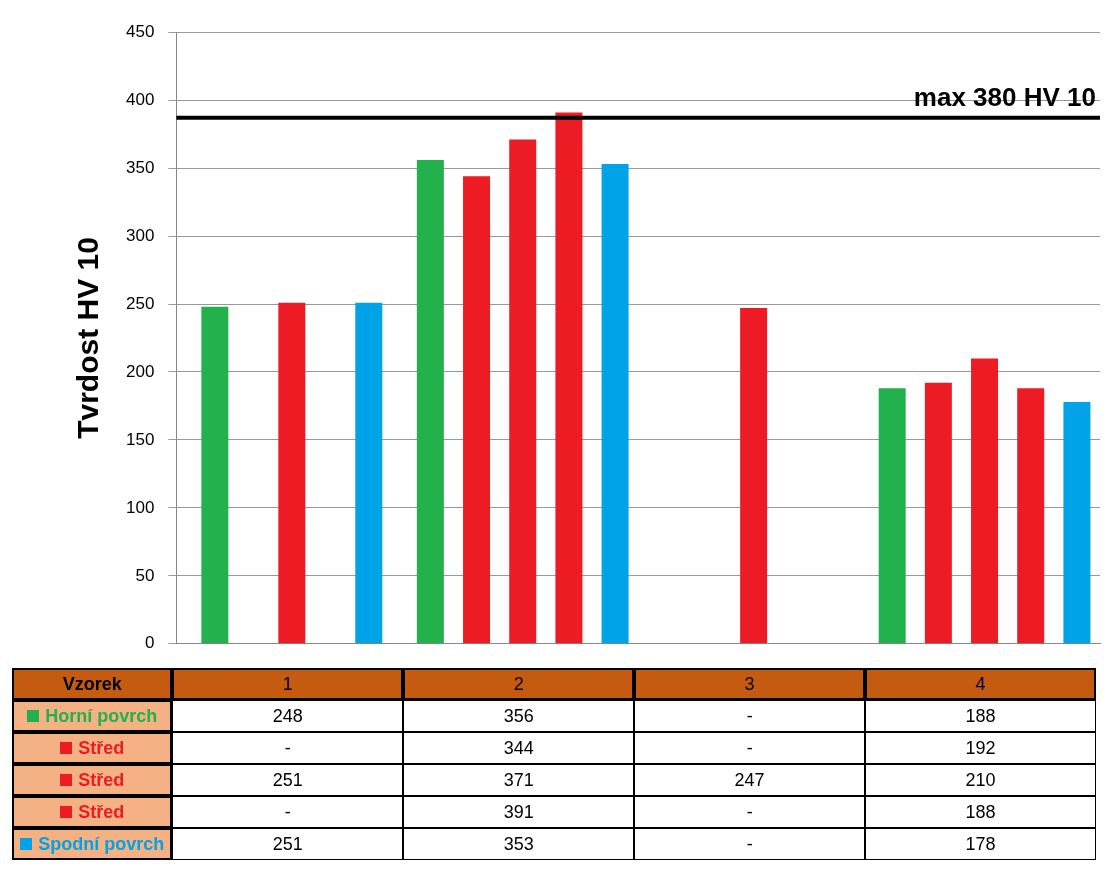  What do you see at coordinates (88, 338) in the screenshot?
I see `y-axis-title: Tvrdost HV 10` at bounding box center [88, 338].